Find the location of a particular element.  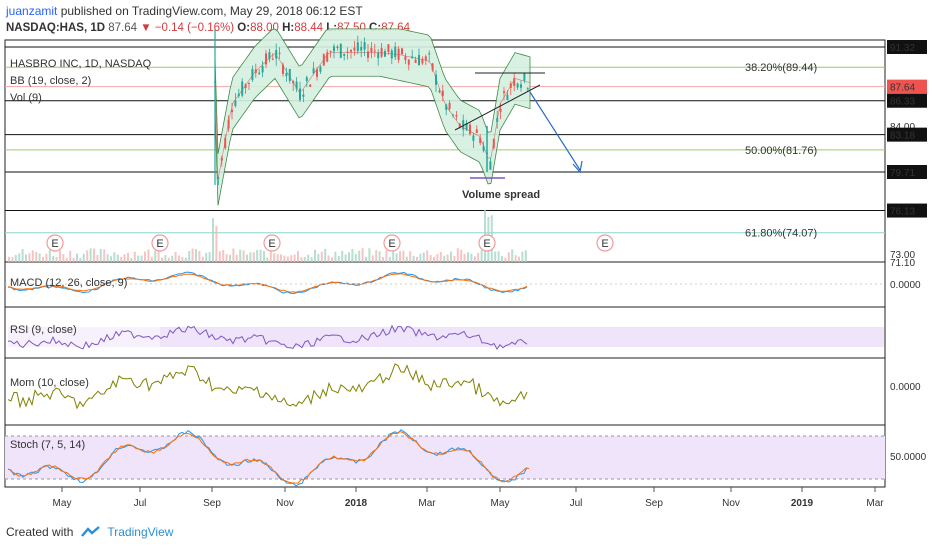

footer: Created with TradingView is located at coordinates (89, 532).